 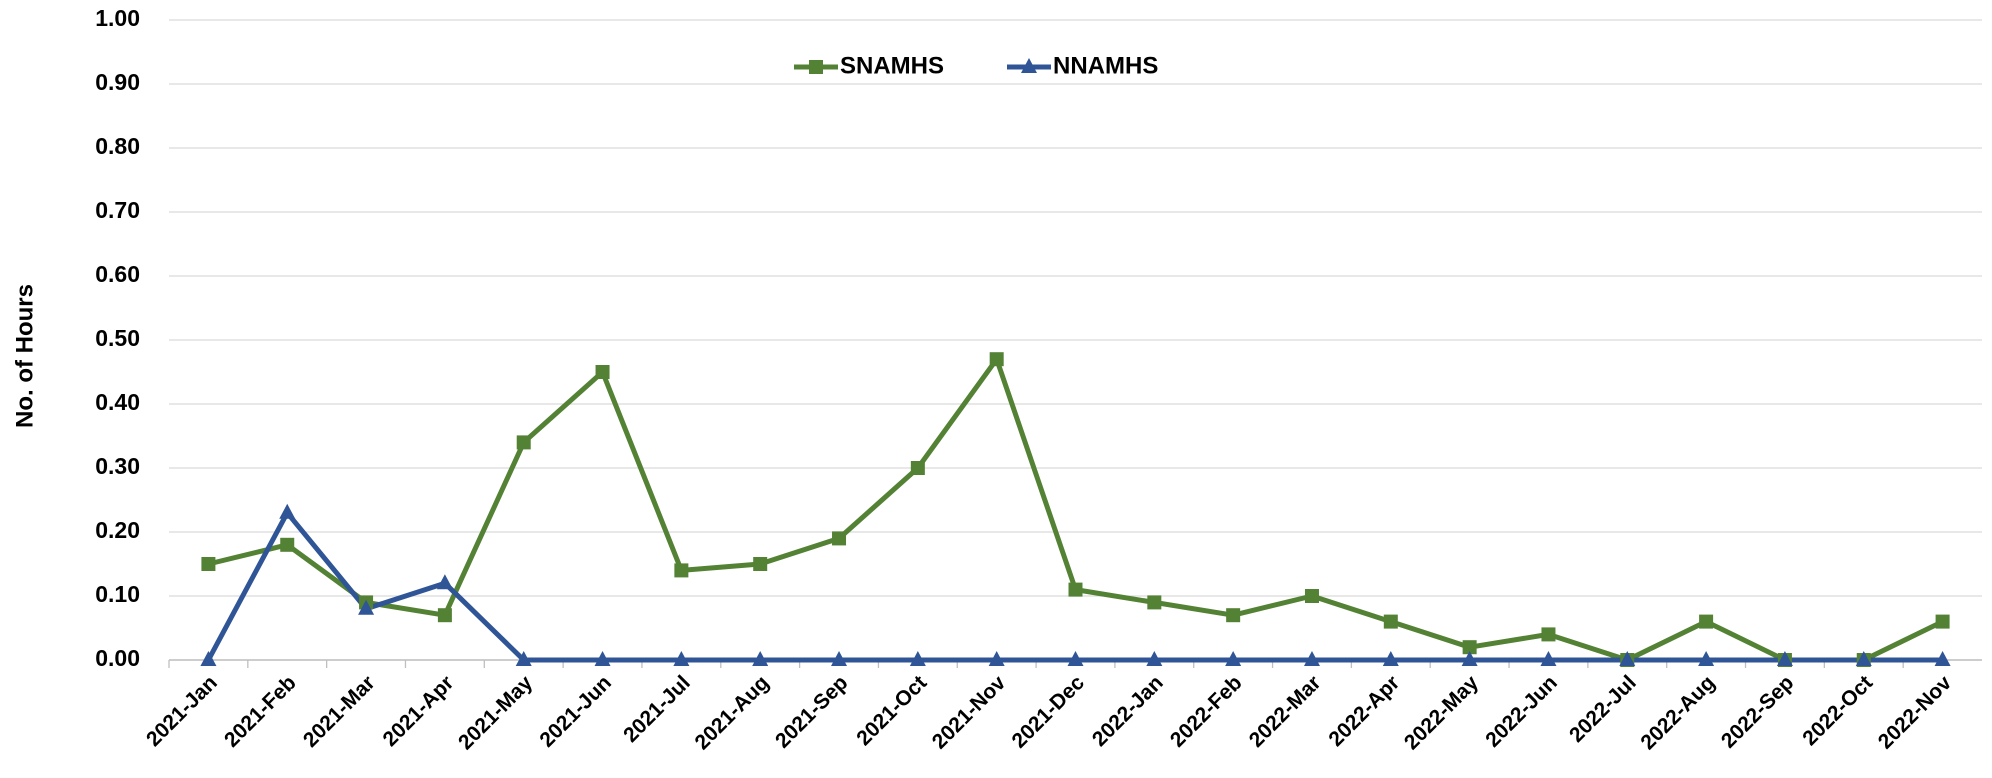 I want to click on x-tick-label: 2022-Jul, so click(x=1603, y=709).